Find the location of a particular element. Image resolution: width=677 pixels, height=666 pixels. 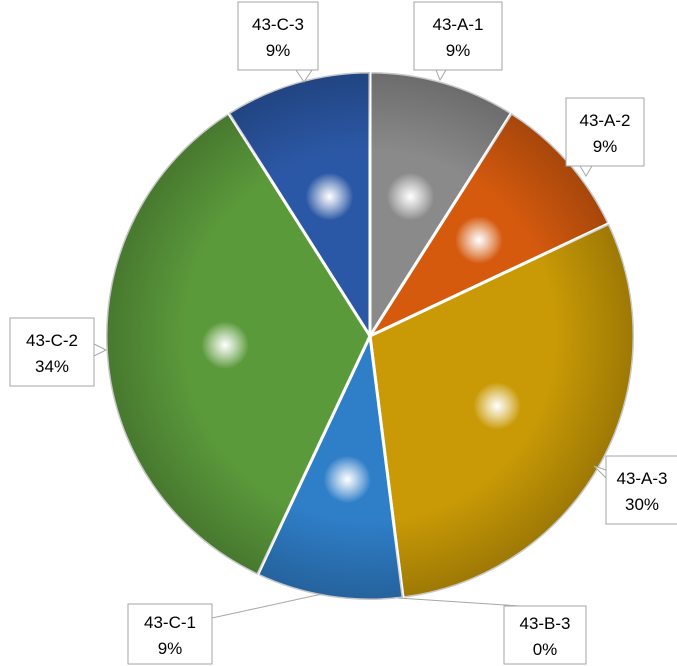

slice-label: 43-C-2 is located at coordinates (52, 340).